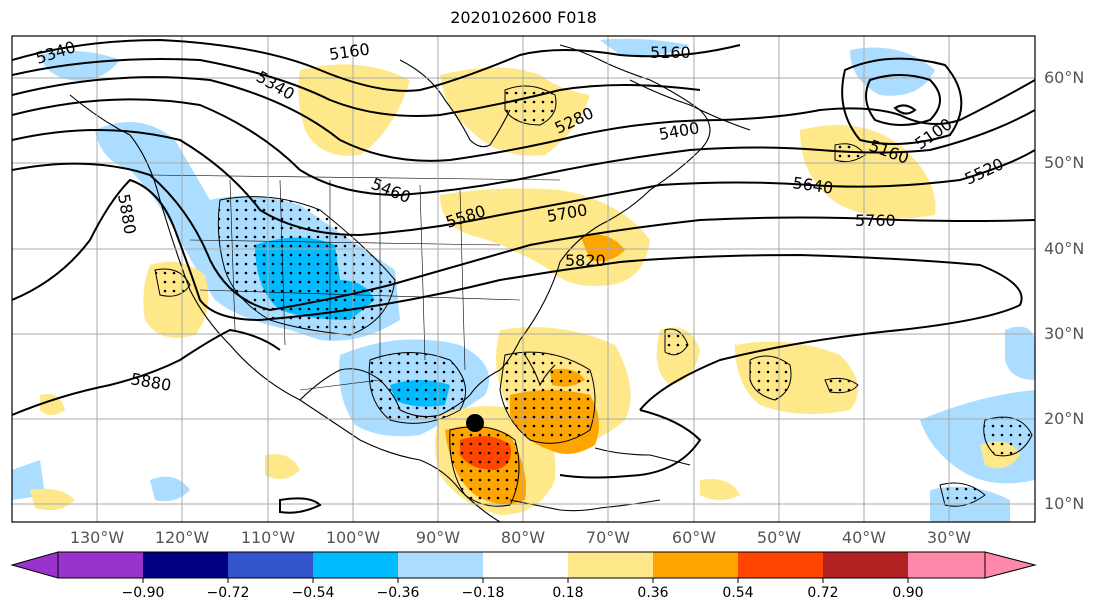 The width and height of the screenshot is (1105, 613). What do you see at coordinates (523, 567) in the screenshot?
I see `colorbar` at bounding box center [523, 567].